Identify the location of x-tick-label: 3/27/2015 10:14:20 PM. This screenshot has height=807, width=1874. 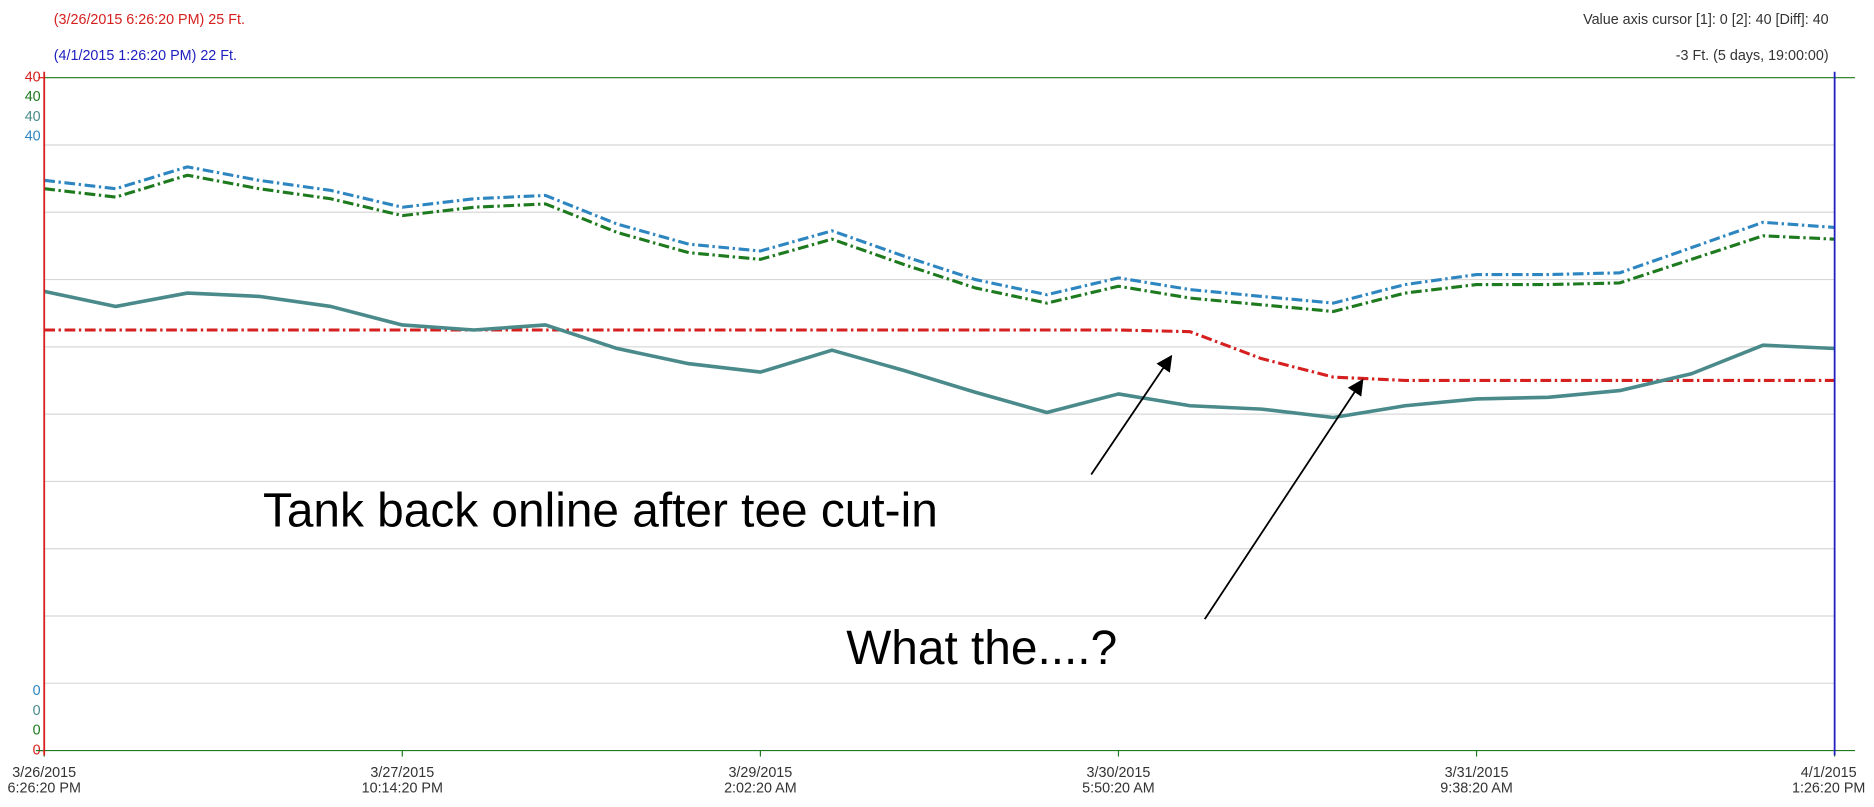
(402, 780).